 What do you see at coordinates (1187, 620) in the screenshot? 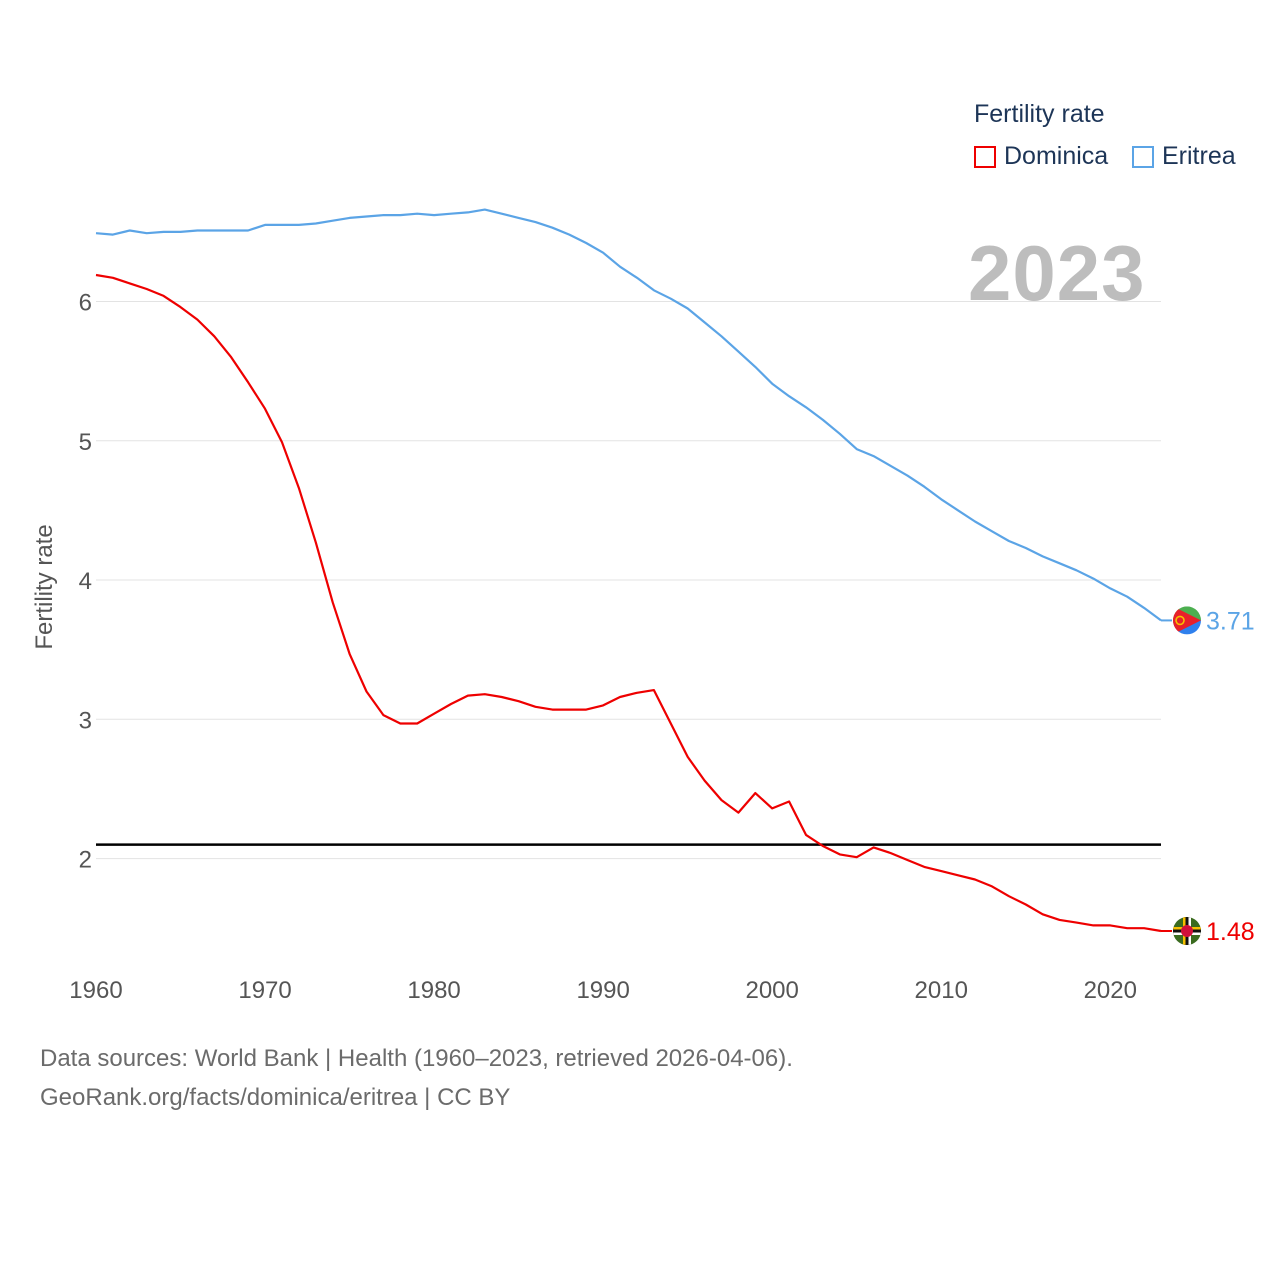
I see `eritrea-flag-icon` at bounding box center [1187, 620].